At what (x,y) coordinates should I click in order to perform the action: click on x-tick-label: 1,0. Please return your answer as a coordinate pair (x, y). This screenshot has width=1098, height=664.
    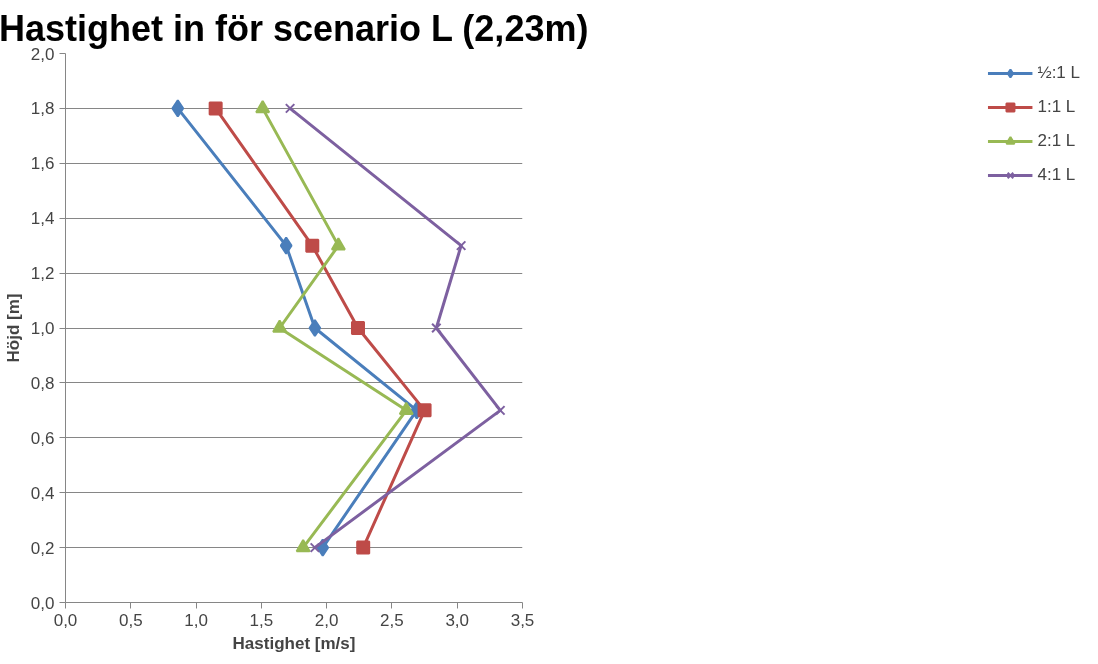
    Looking at the image, I should click on (196, 620).